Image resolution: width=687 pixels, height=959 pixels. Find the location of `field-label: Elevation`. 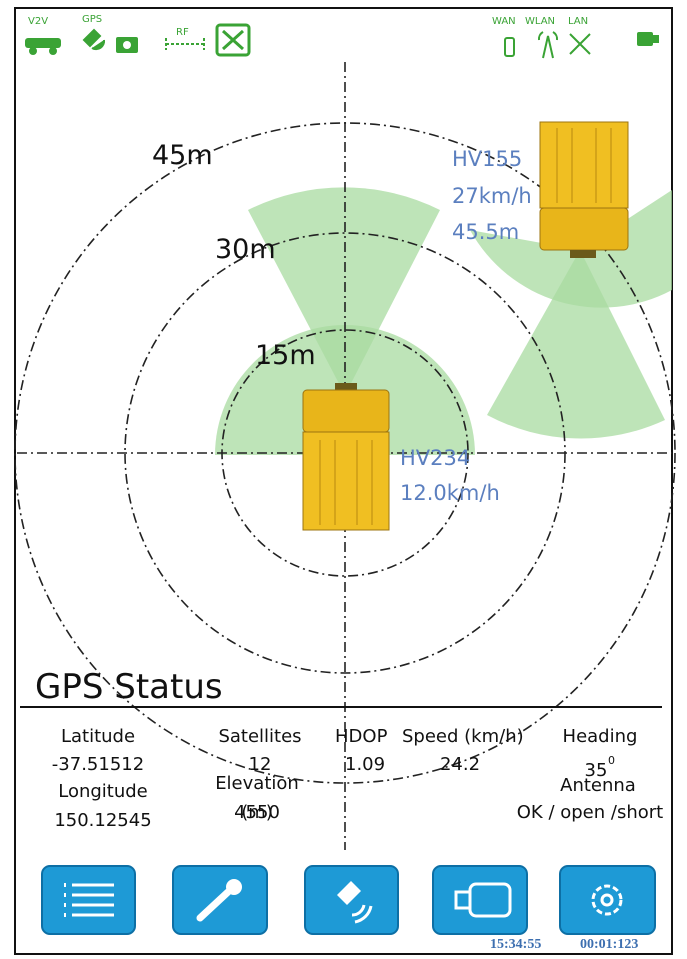

field-label: Elevation is located at coordinates (257, 783).